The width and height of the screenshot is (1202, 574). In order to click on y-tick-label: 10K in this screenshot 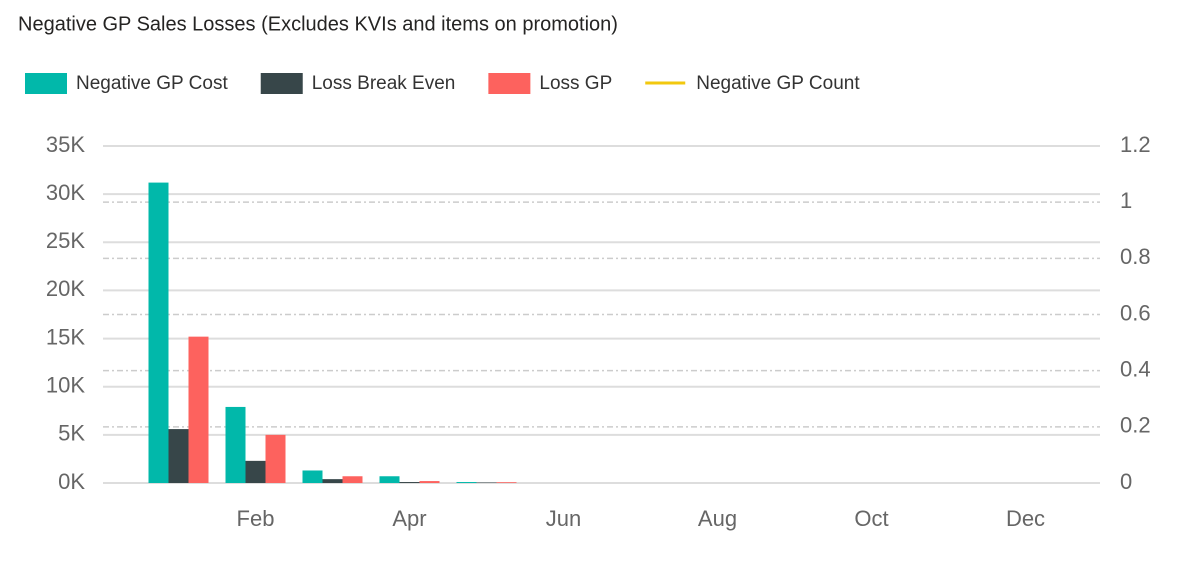, I will do `click(65, 385)`.